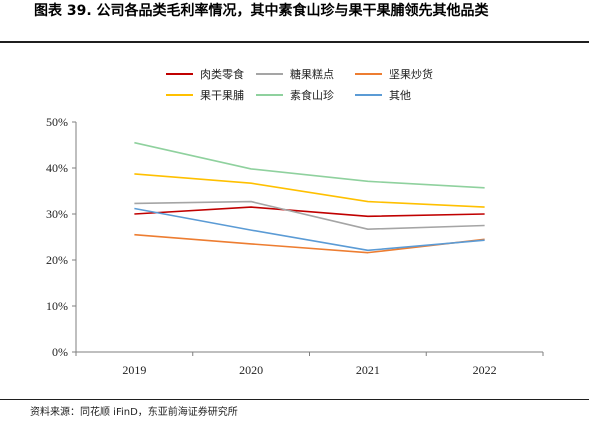  What do you see at coordinates (485, 370) in the screenshot?
I see `x-tick-label: 2022` at bounding box center [485, 370].